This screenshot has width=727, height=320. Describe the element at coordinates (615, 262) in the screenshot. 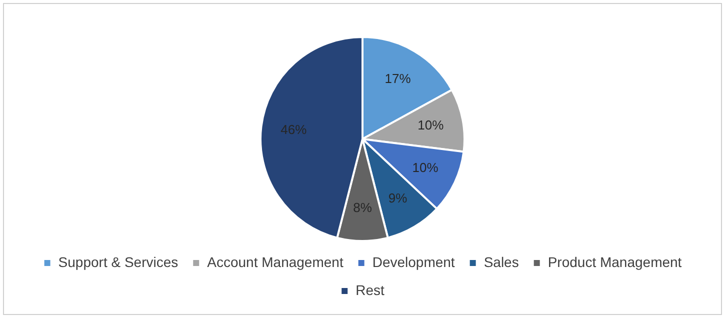

I see `legend-label: Product Management` at that location.